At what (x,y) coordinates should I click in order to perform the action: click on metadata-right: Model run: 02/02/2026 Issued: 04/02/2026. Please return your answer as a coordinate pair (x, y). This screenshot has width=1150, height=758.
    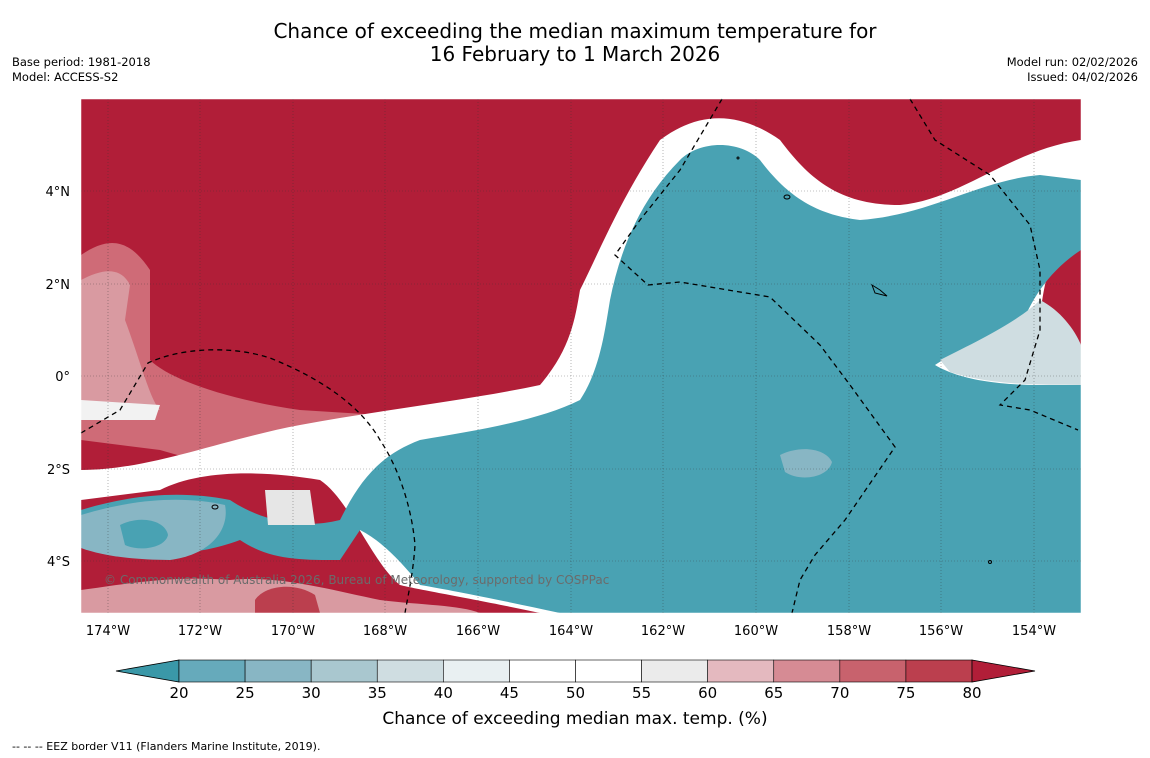
    Looking at the image, I should click on (1072, 70).